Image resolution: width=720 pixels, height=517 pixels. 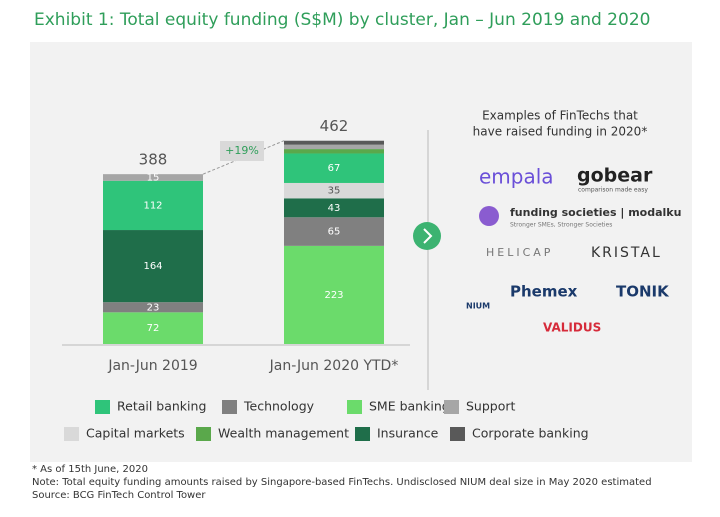 What do you see at coordinates (519, 252) in the screenshot?
I see `logo: HELICAP` at bounding box center [519, 252].